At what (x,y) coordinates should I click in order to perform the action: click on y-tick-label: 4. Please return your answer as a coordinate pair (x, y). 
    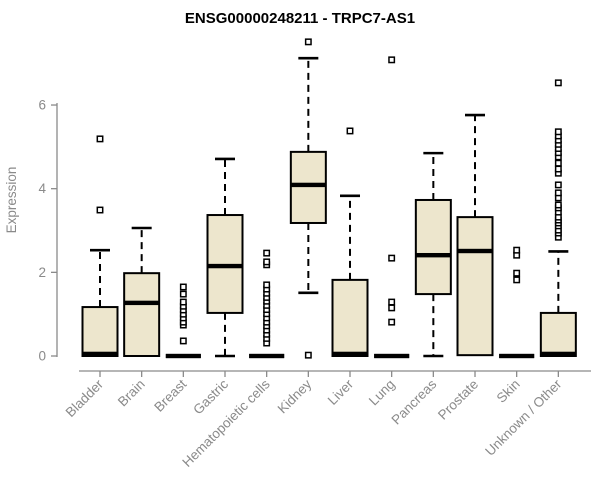
    Looking at the image, I should click on (42, 188).